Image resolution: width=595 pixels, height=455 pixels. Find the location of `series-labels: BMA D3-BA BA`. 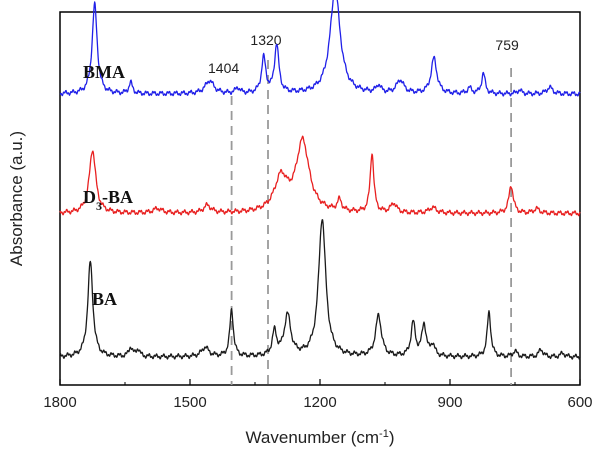

series-labels: BMA D3-BA BA is located at coordinates (108, 185).